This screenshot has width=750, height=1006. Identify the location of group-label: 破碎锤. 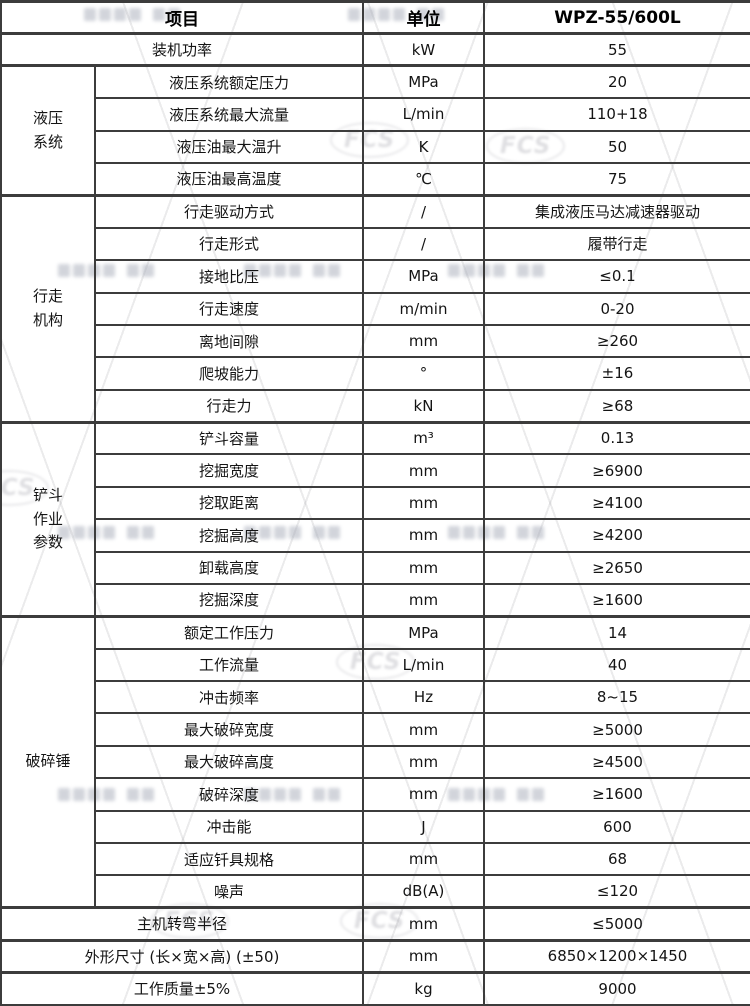
(48, 761).